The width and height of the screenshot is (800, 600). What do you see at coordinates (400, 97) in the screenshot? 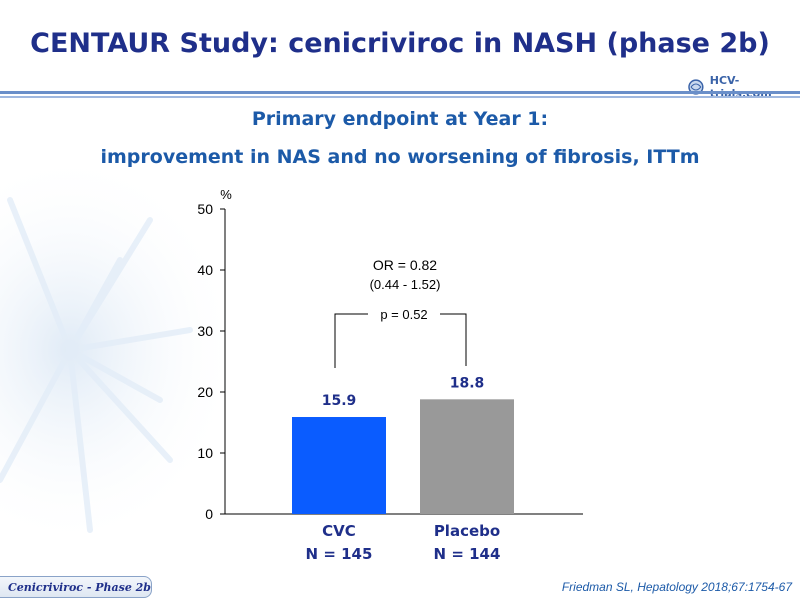
I see `header-divider-secondary` at bounding box center [400, 97].